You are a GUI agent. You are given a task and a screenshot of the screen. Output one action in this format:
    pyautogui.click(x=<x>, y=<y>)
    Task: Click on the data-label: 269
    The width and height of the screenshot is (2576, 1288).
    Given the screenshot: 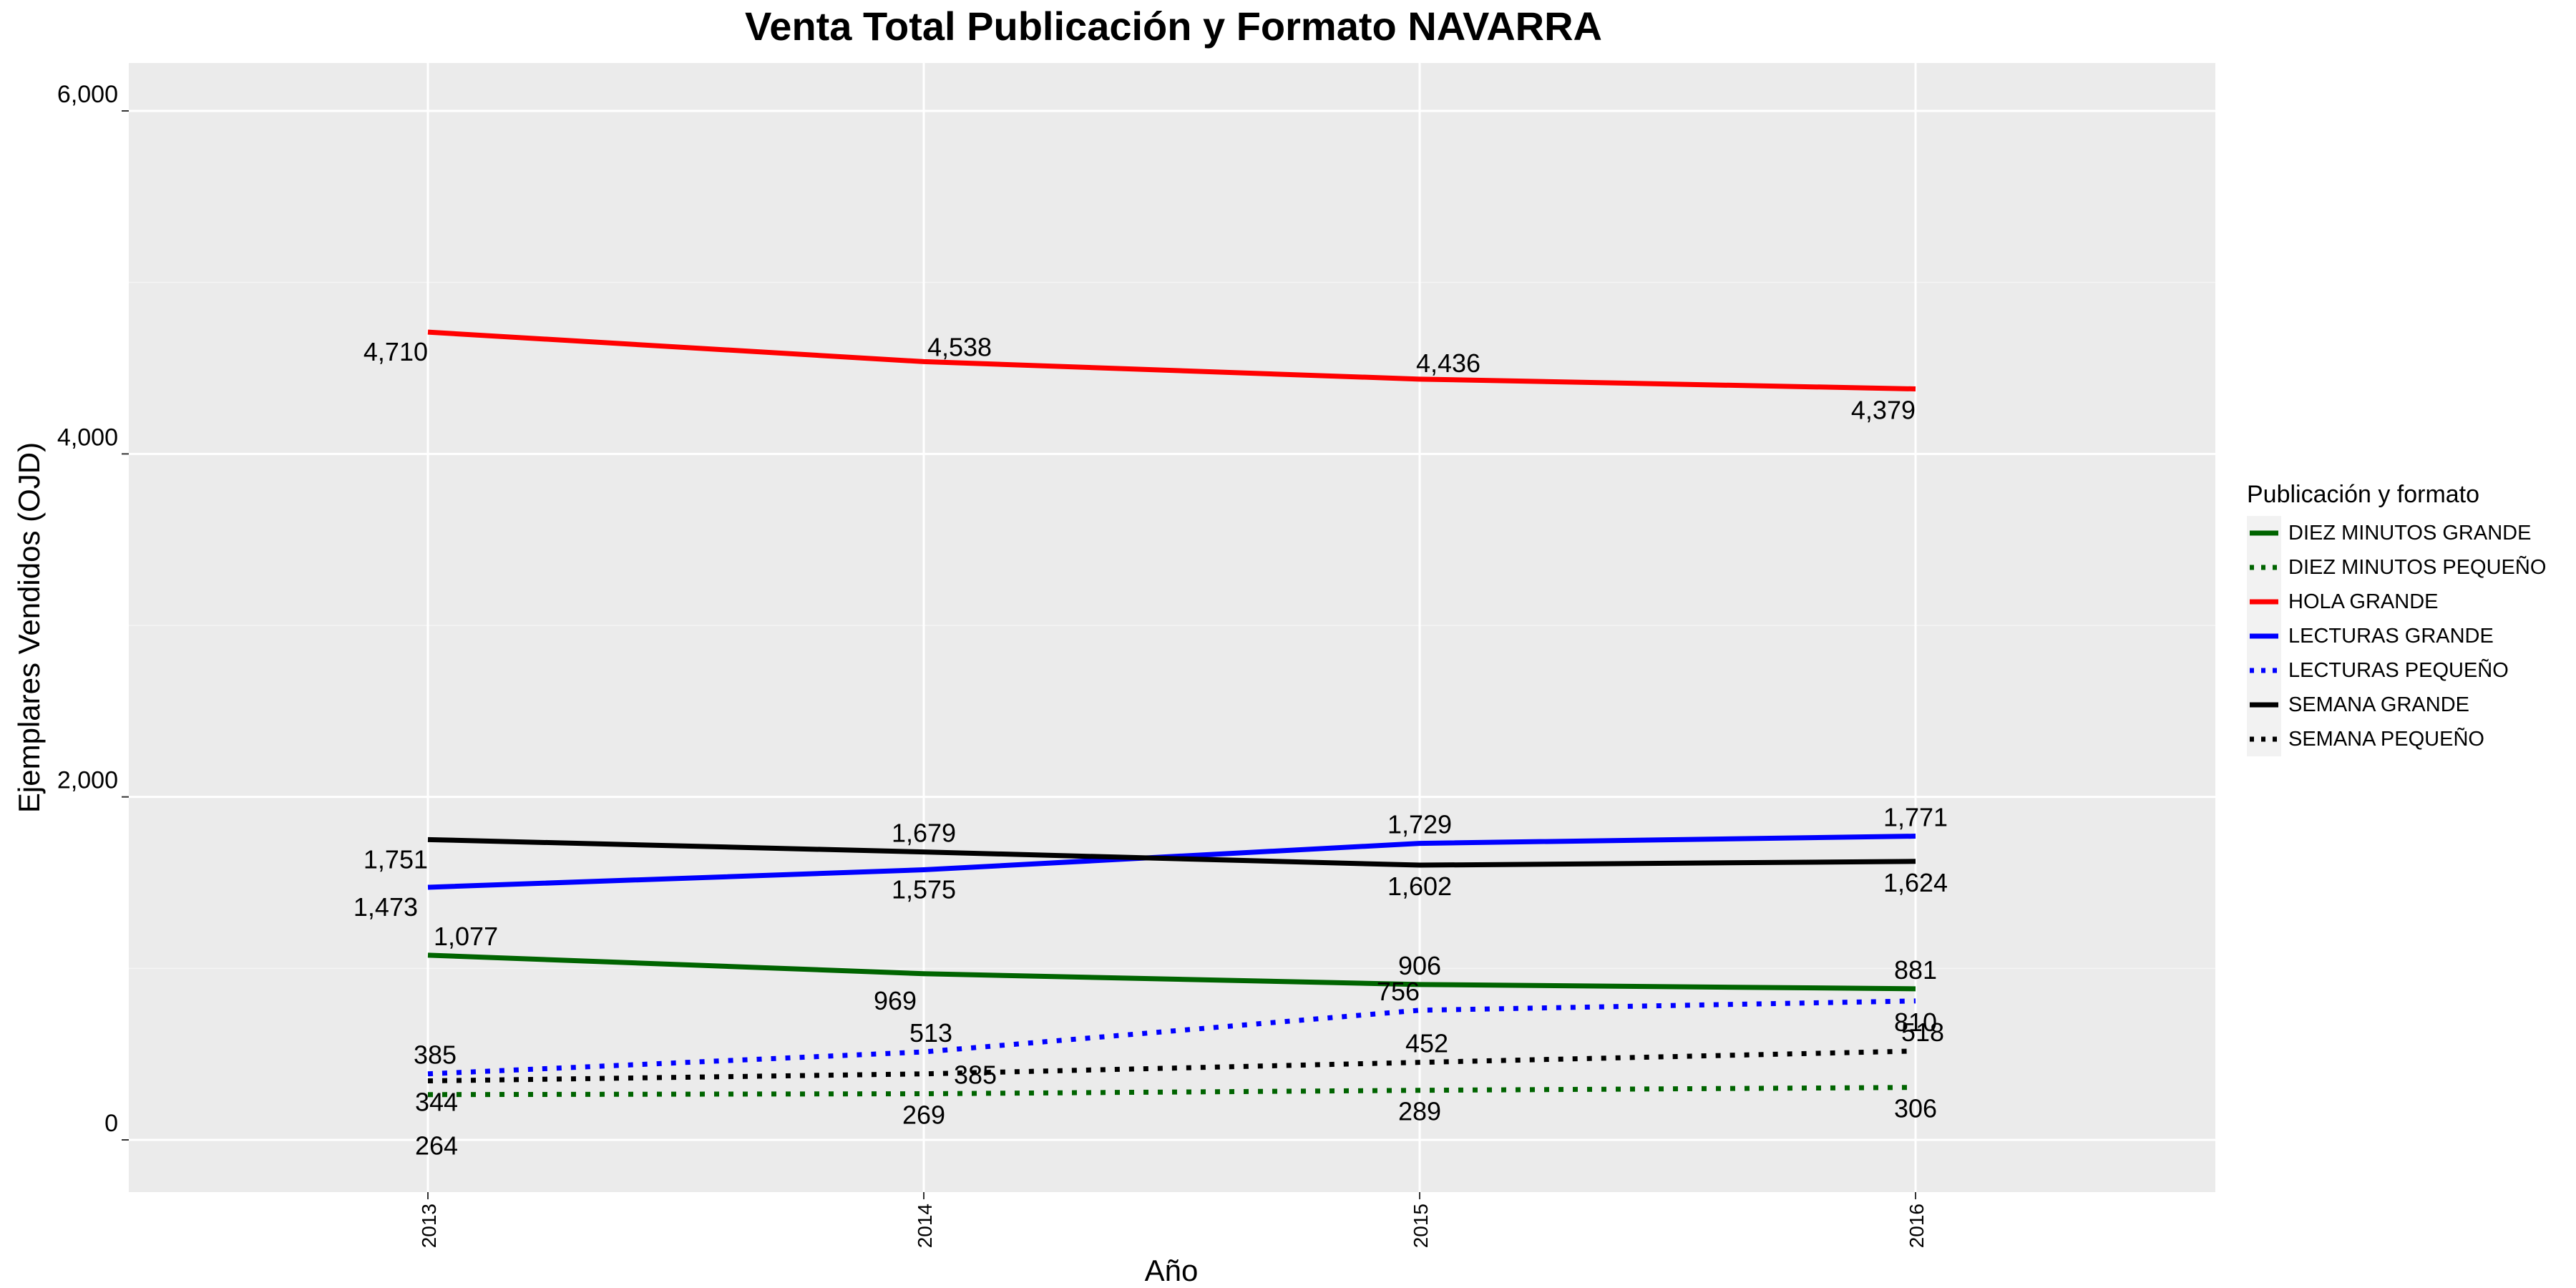 What is the action you would take?
    pyautogui.click(x=923, y=1115)
    